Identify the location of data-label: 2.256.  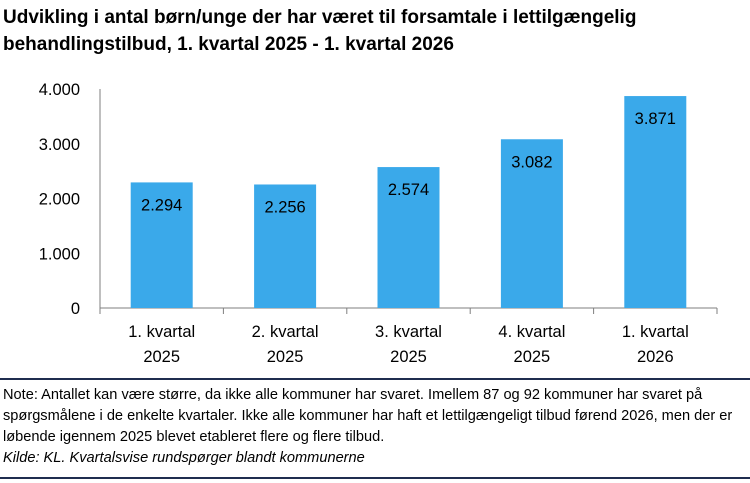
(284, 207).